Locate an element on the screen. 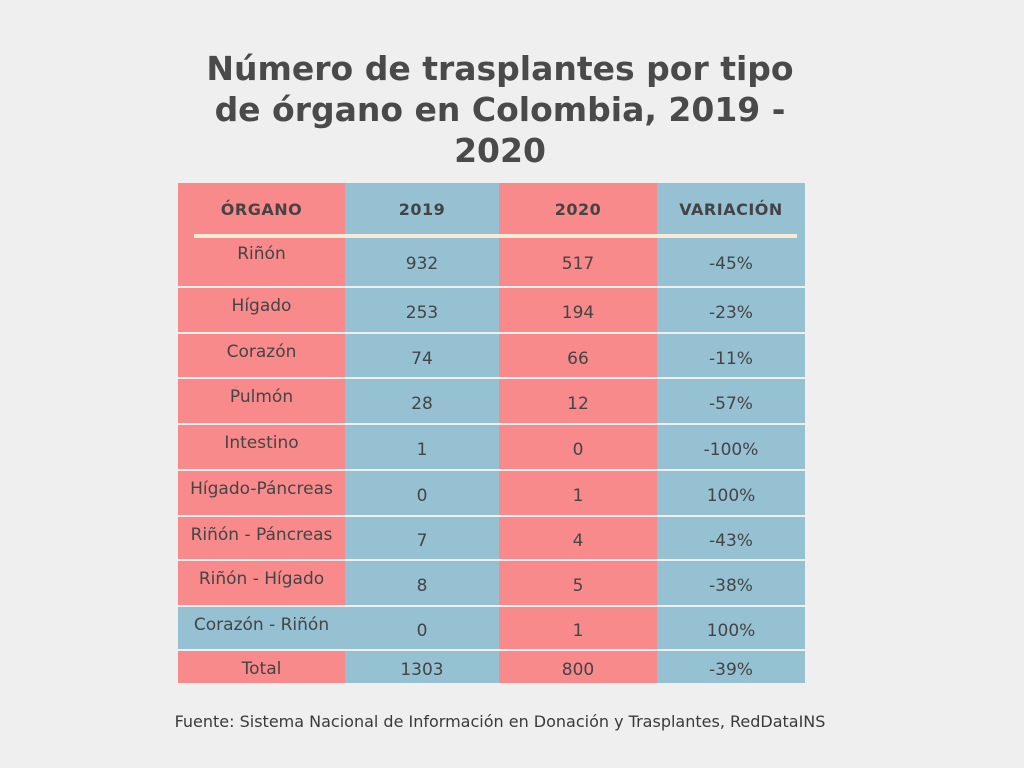 The width and height of the screenshot is (1024, 768). cell-value: -23% is located at coordinates (731, 313).